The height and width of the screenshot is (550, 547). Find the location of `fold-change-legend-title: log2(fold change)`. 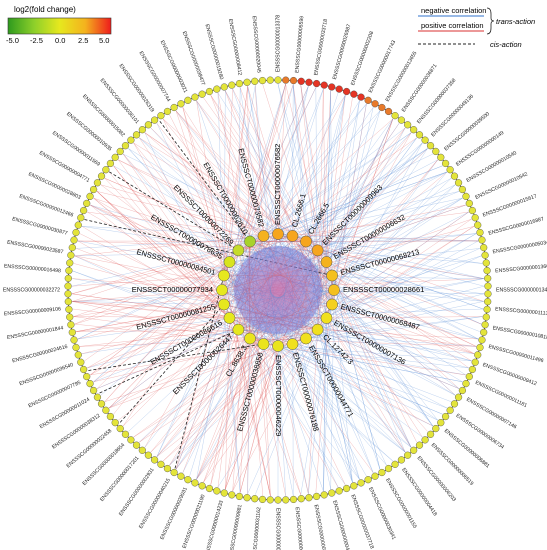

fold-change-legend-title: log2(fold change) is located at coordinates (45, 9).